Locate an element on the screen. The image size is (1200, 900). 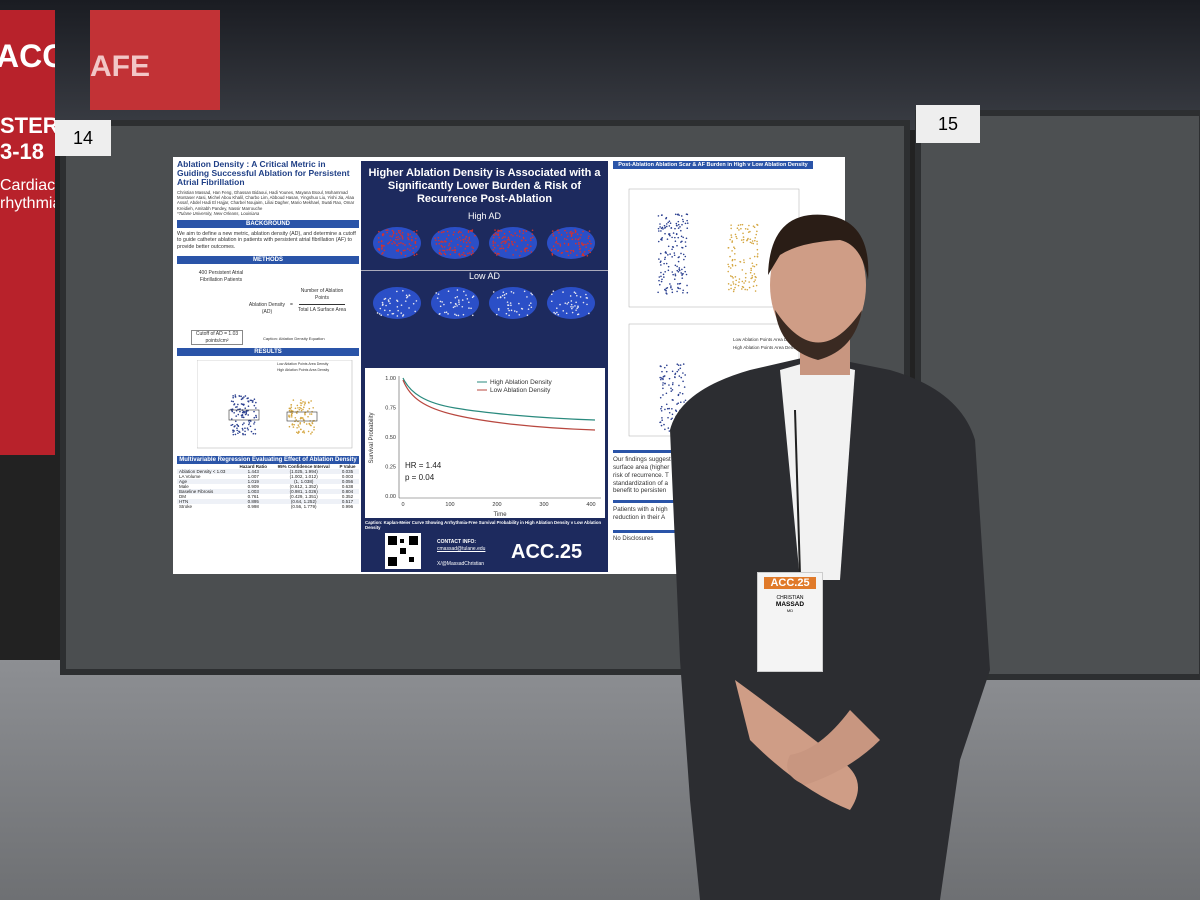
x-tick-label: 300 is located at coordinates (543, 505).